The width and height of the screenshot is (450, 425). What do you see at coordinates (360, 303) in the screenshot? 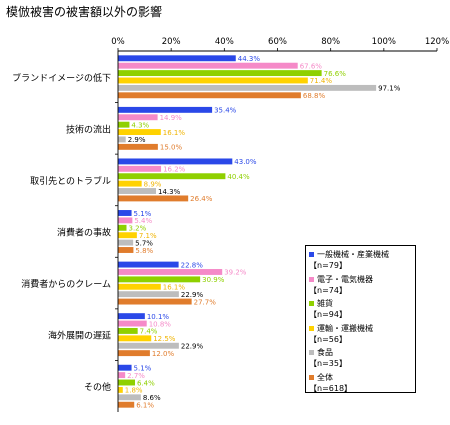
I see `legend-row: 雑貨` at bounding box center [360, 303].